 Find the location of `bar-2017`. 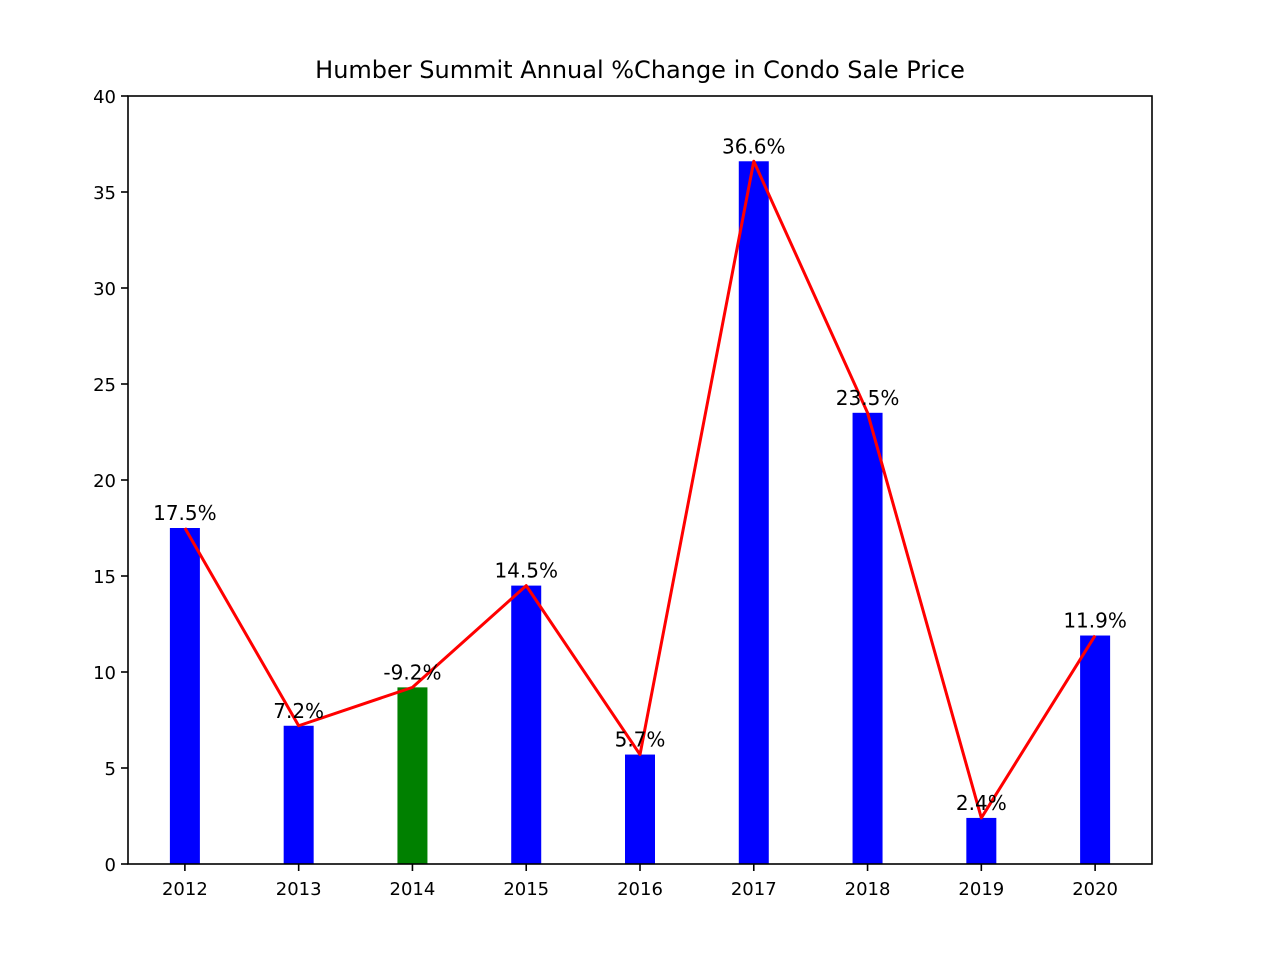

bar-2017 is located at coordinates (753, 512).